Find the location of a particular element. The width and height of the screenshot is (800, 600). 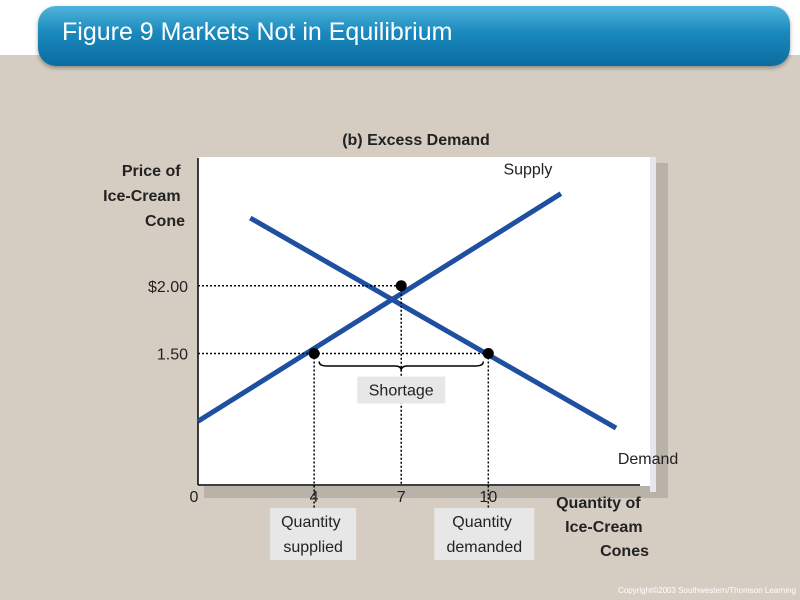

slide-title: Figure 9 Markets Not in Equilibrium is located at coordinates (257, 32).